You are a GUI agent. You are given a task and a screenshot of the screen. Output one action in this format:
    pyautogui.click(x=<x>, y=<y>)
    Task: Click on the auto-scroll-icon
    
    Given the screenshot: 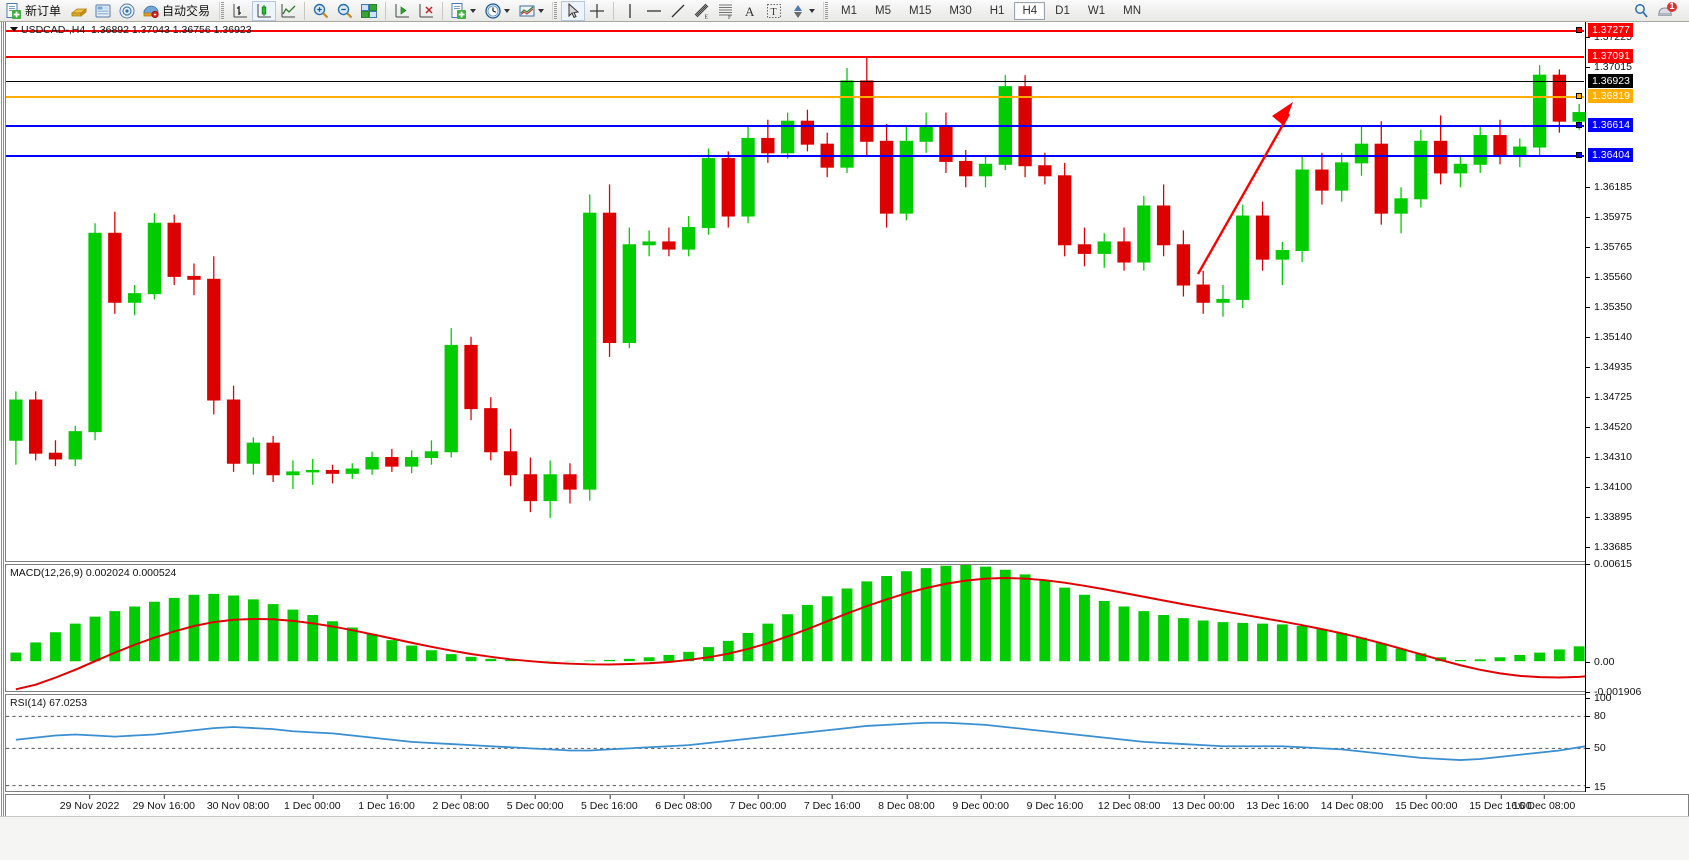 What is the action you would take?
    pyautogui.click(x=426, y=11)
    